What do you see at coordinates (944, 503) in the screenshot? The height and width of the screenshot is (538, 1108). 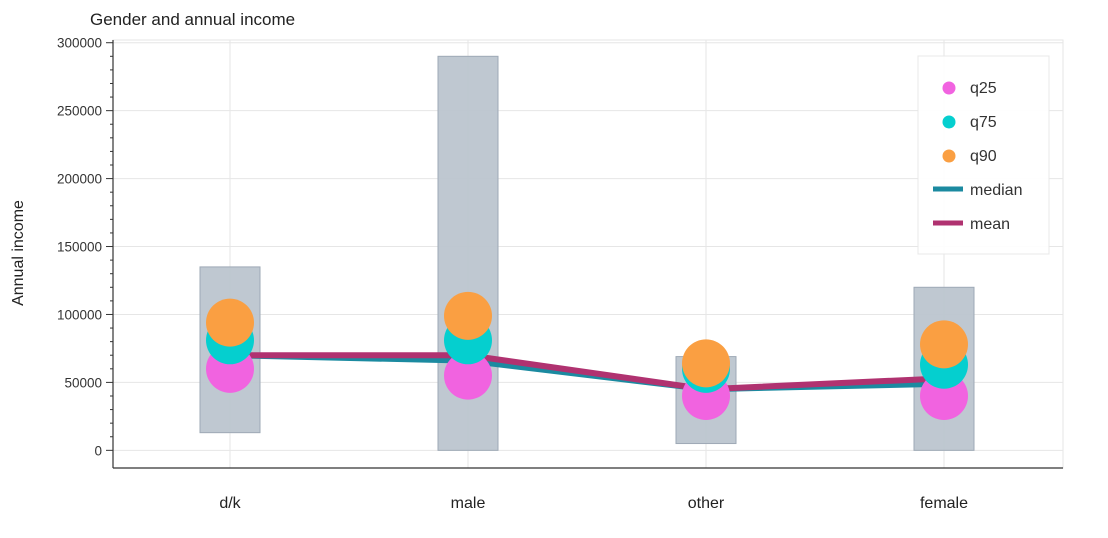 I see `x-tick-label: female` at bounding box center [944, 503].